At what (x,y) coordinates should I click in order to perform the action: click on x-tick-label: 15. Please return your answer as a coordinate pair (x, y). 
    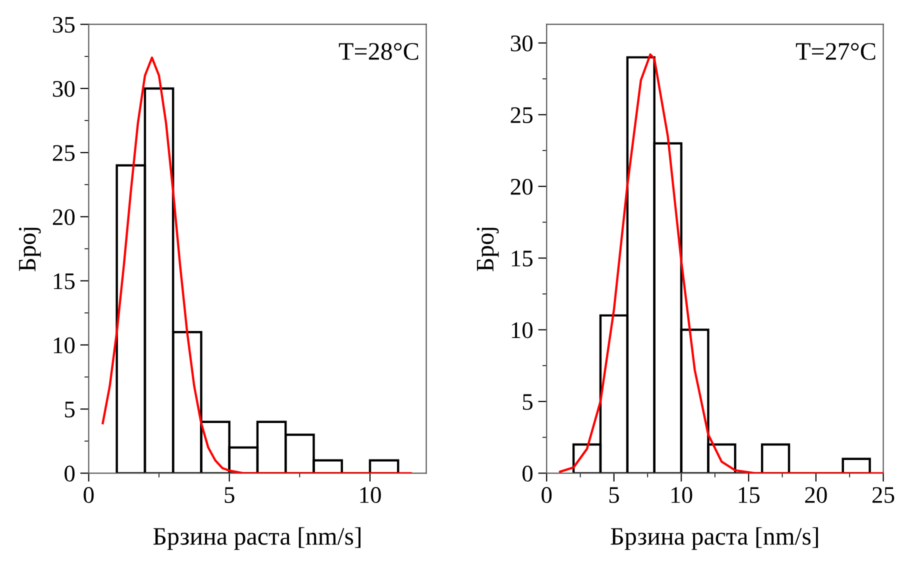
    Looking at the image, I should click on (749, 495).